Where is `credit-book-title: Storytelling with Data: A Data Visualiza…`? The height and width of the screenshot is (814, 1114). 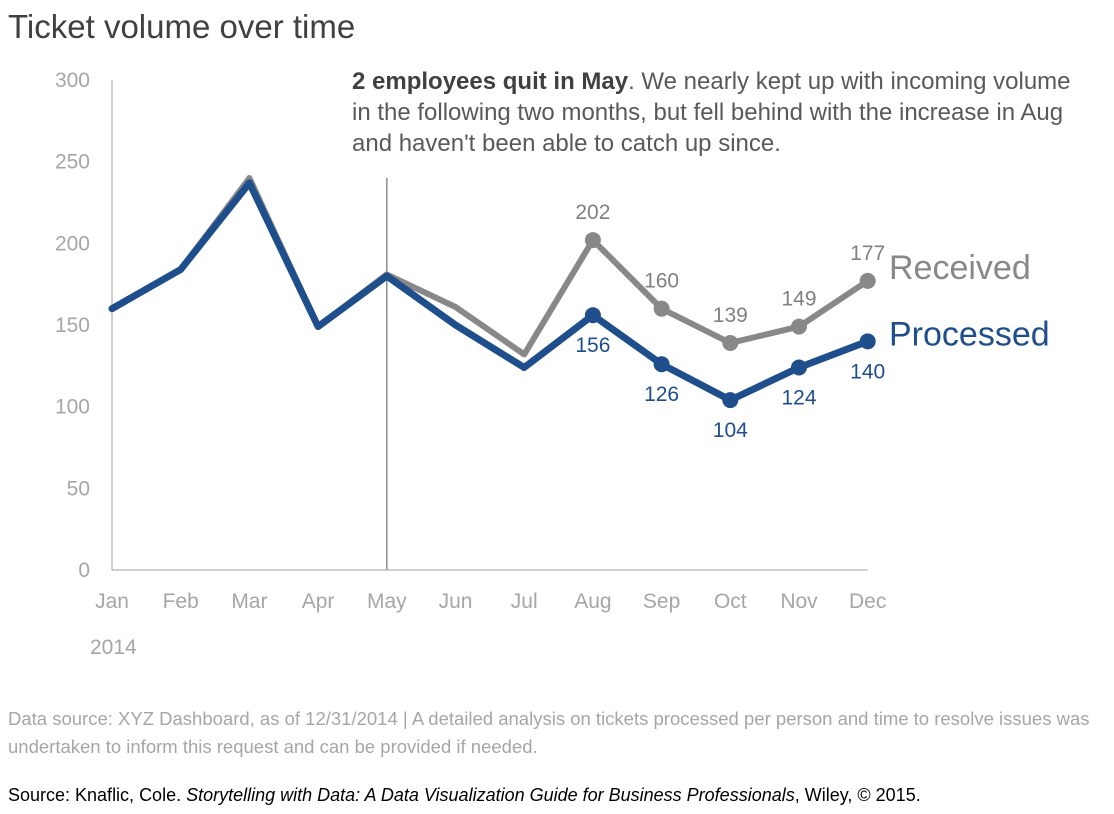 credit-book-title: Storytelling with Data: A Data Visualiza… is located at coordinates (490, 795).